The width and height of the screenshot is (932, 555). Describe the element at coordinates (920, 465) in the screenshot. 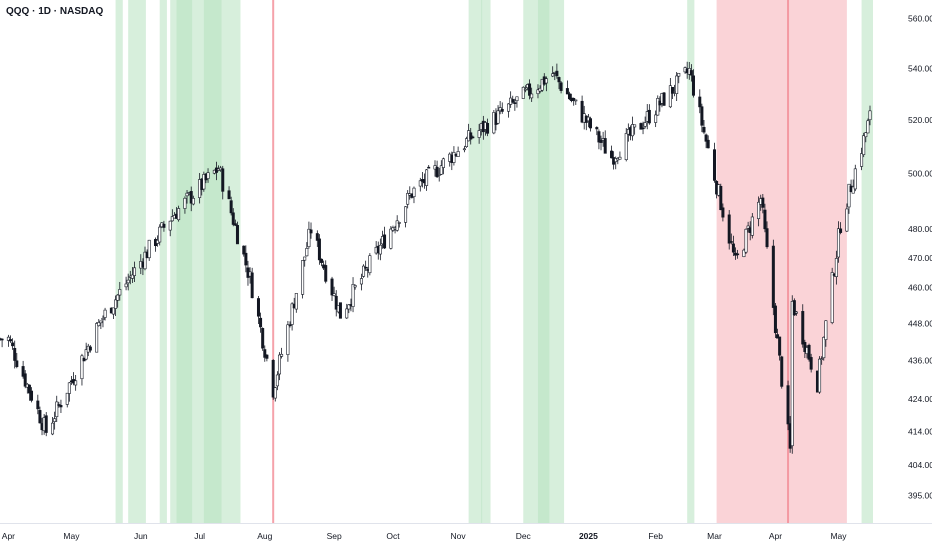

I see `price-tick-label: 404.00` at that location.